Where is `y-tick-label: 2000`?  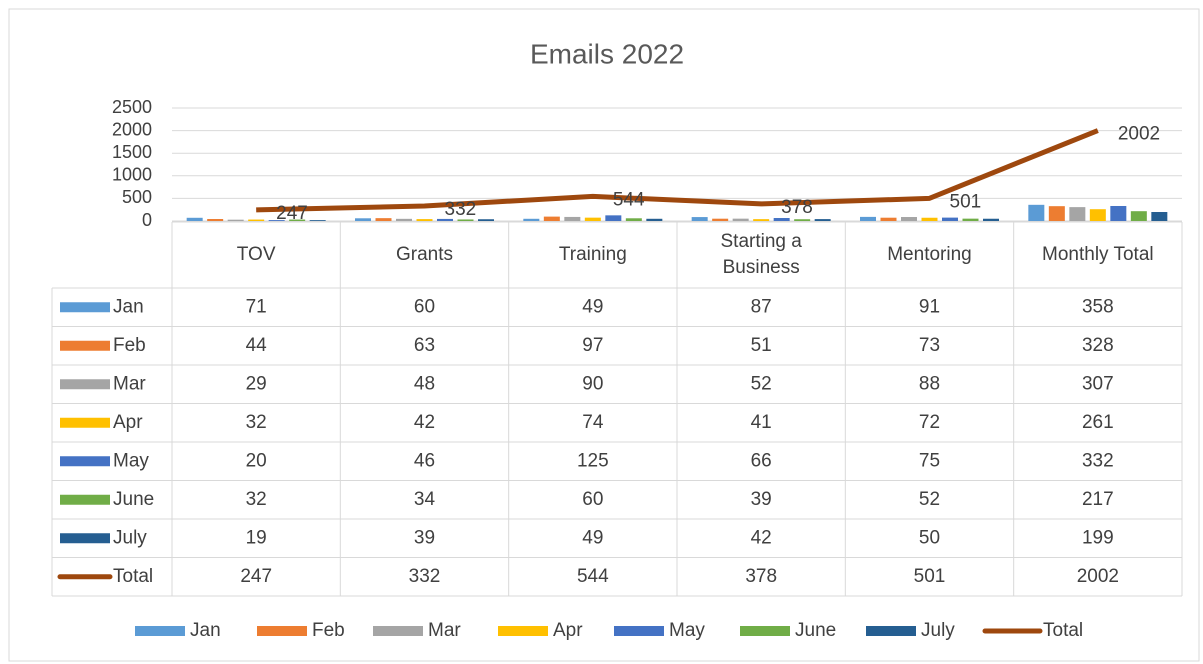 y-tick-label: 2000 is located at coordinates (132, 129).